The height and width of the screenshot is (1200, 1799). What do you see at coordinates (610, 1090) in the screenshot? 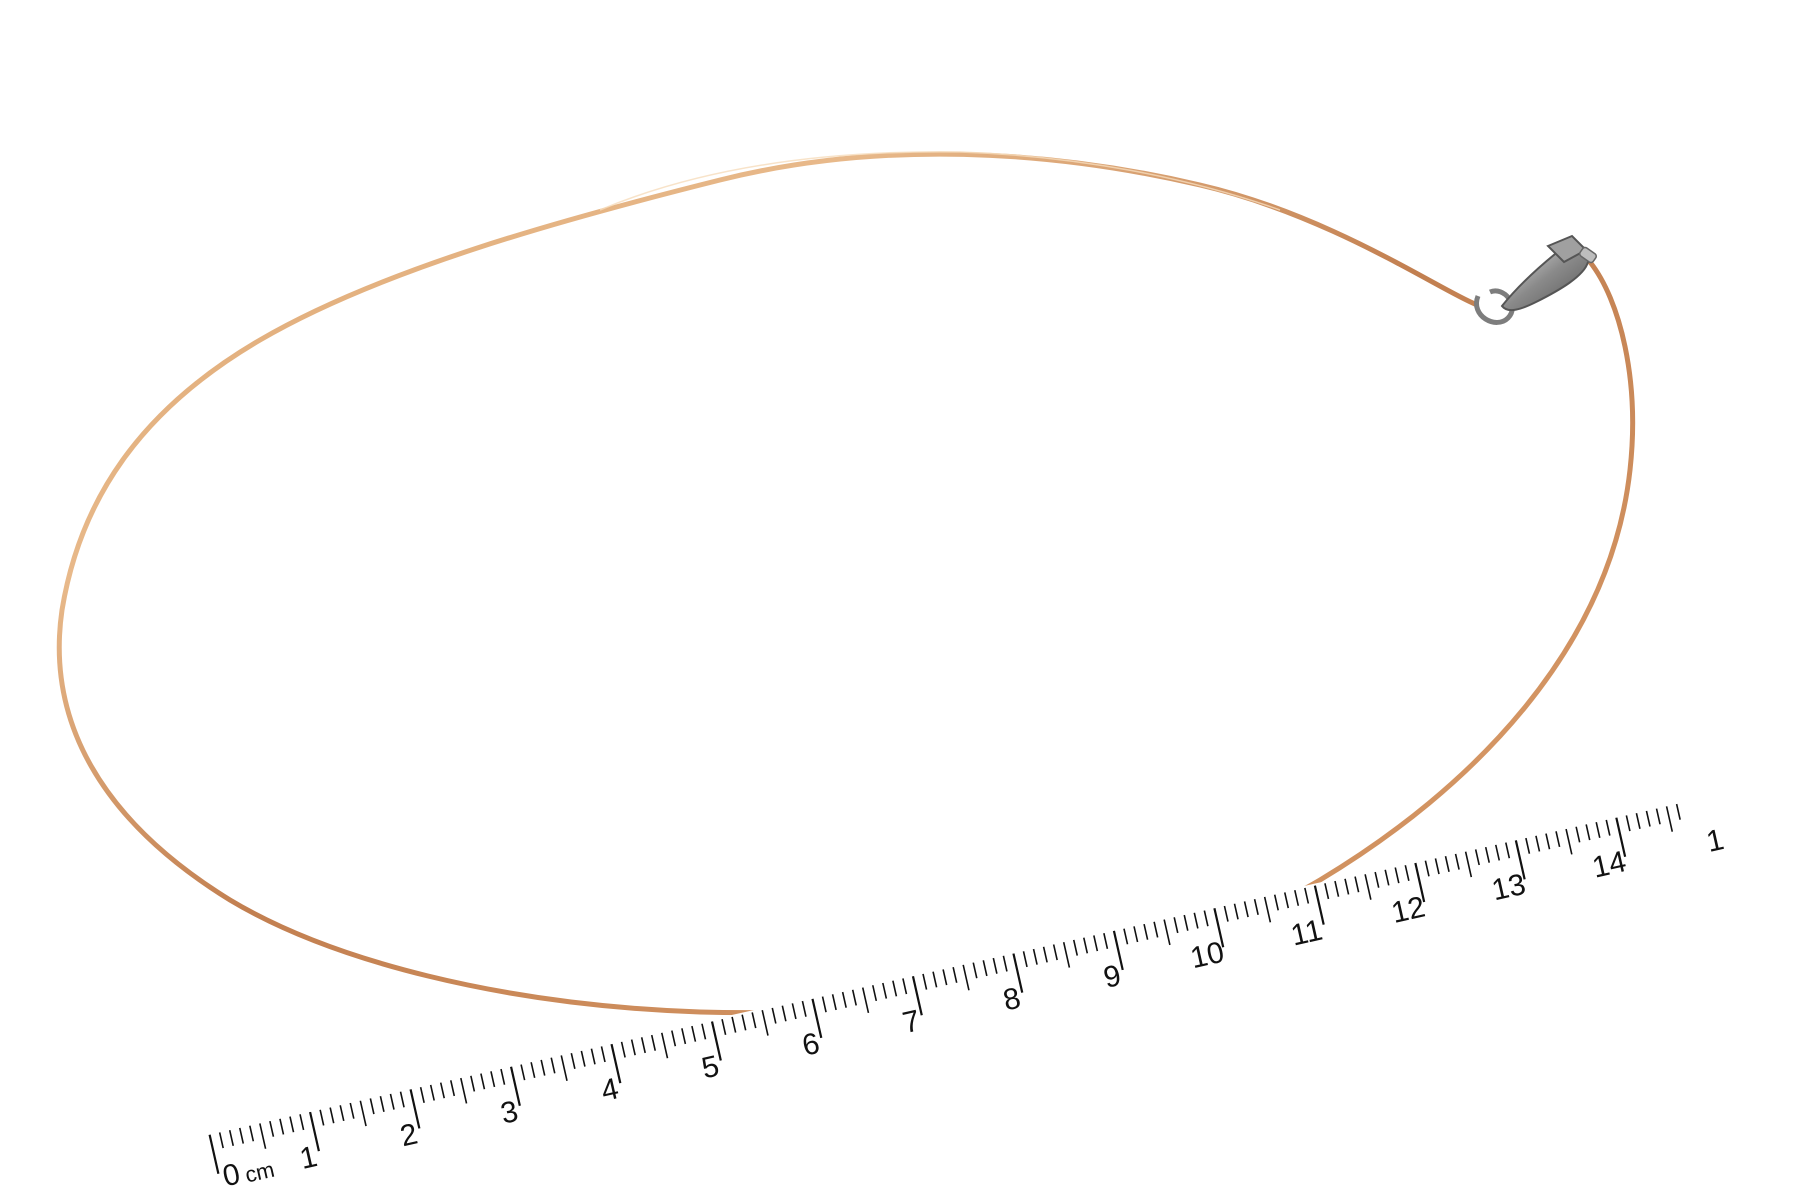
I see `ruler-number: 4` at bounding box center [610, 1090].